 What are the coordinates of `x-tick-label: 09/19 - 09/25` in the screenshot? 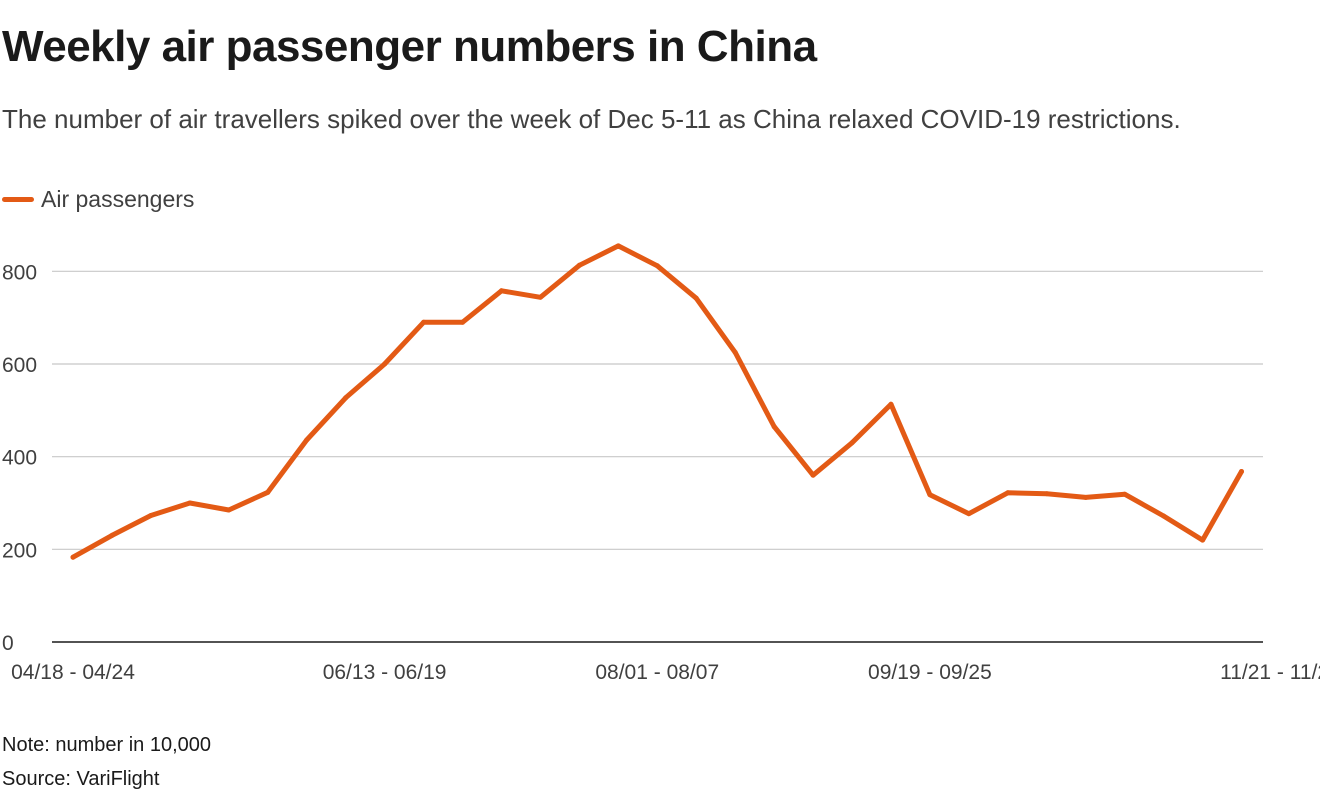 It's located at (930, 672).